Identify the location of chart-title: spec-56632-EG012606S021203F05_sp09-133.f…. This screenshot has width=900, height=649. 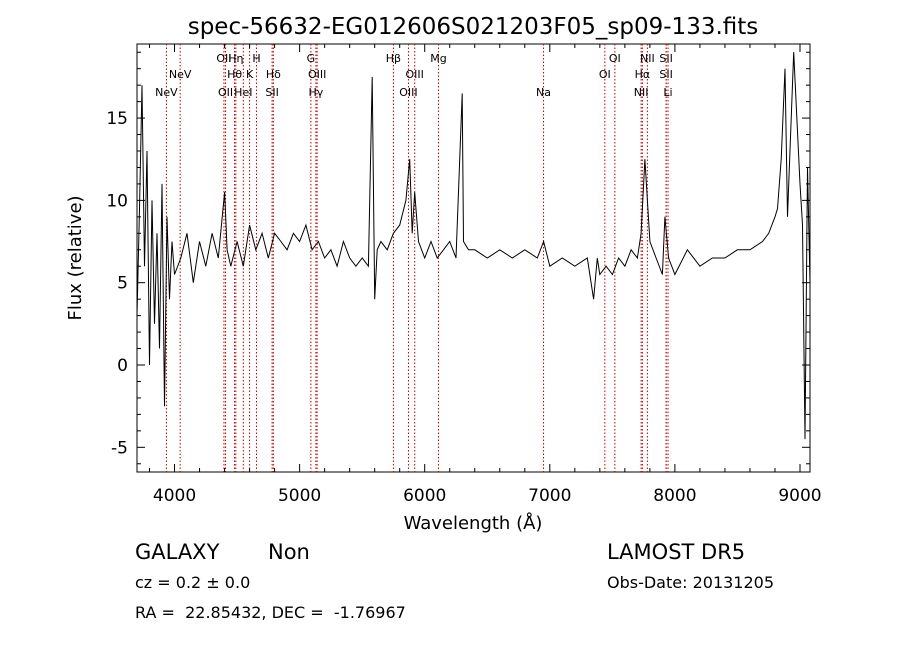
(473, 27).